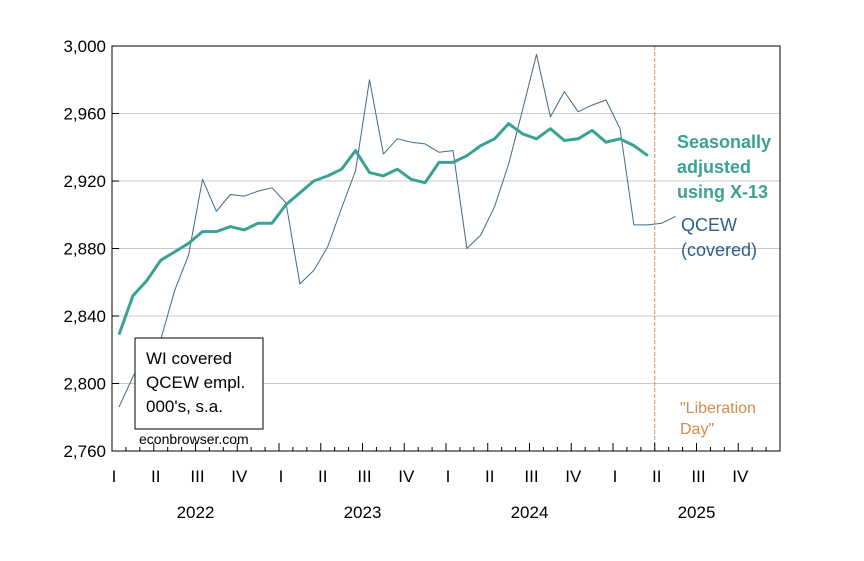 This screenshot has width=864, height=561. I want to click on qcew-series-label: QCEW, so click(709, 225).